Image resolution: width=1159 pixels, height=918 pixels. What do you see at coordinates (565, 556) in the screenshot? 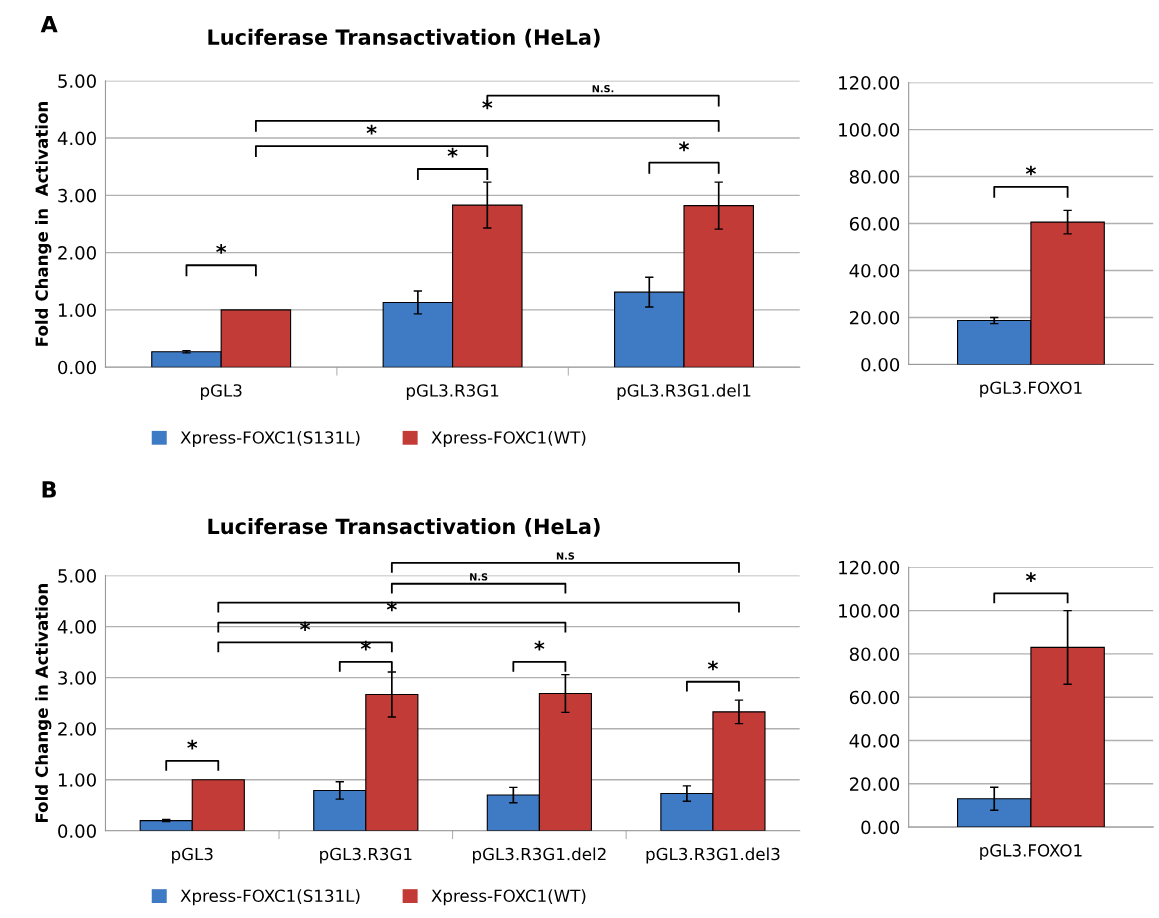
I see `text: N.S` at bounding box center [565, 556].